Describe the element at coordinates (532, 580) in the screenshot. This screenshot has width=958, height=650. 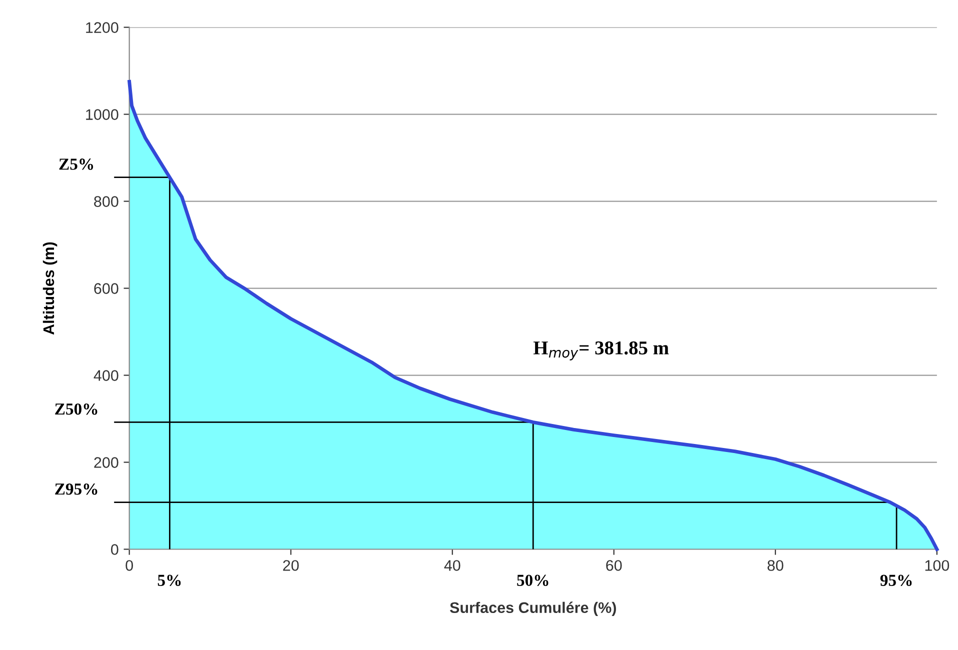
I see `ref-line-label: 50%` at that location.